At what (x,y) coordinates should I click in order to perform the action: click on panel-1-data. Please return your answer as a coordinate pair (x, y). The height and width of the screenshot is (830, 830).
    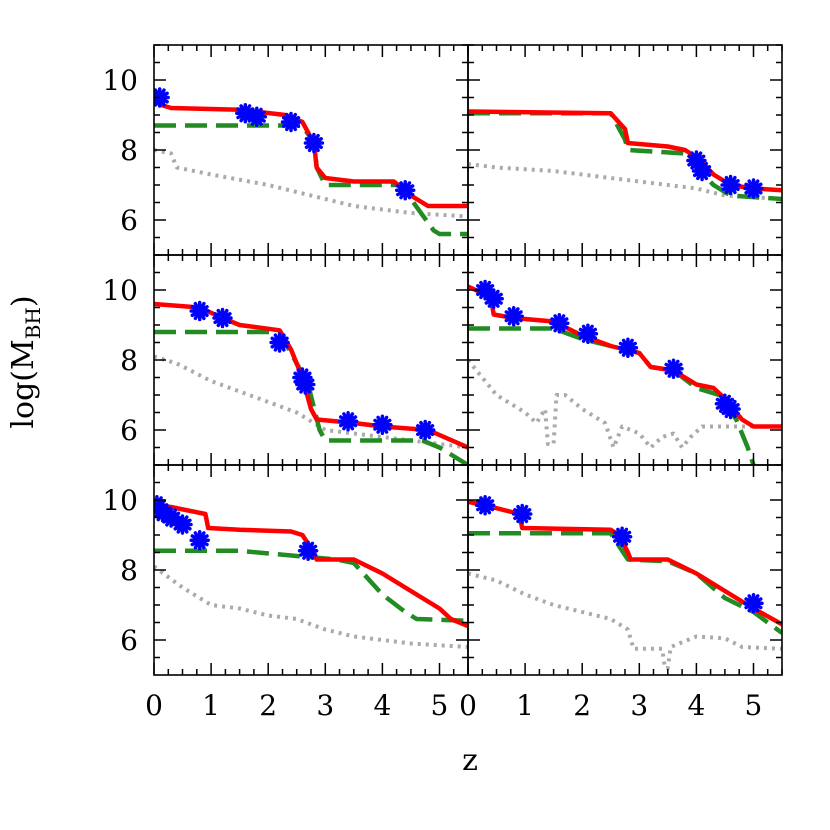
    Looking at the image, I should click on (311, 162).